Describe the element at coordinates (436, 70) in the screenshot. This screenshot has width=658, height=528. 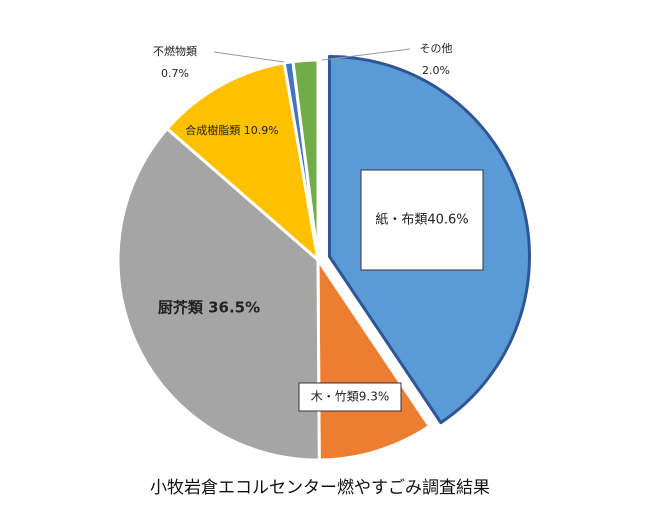
I see `slice-label-value-6: 2.0%` at that location.